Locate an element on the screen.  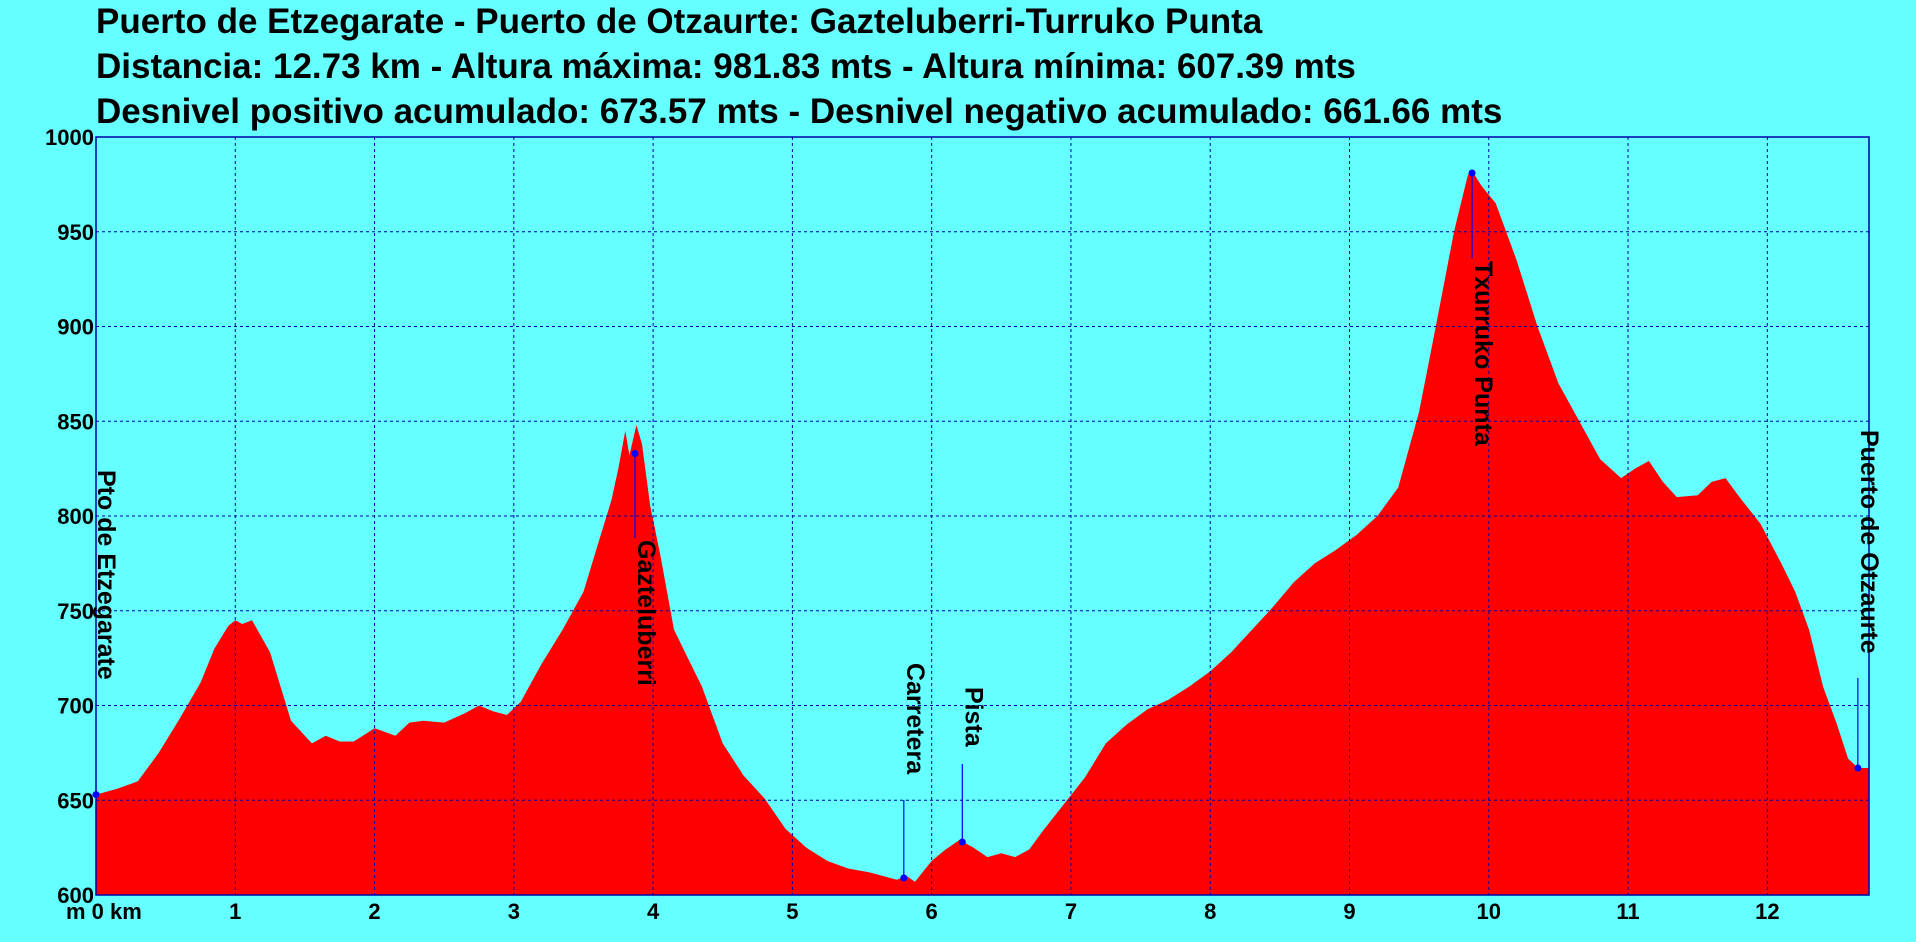
y-tick-label: 600 is located at coordinates (75, 895).